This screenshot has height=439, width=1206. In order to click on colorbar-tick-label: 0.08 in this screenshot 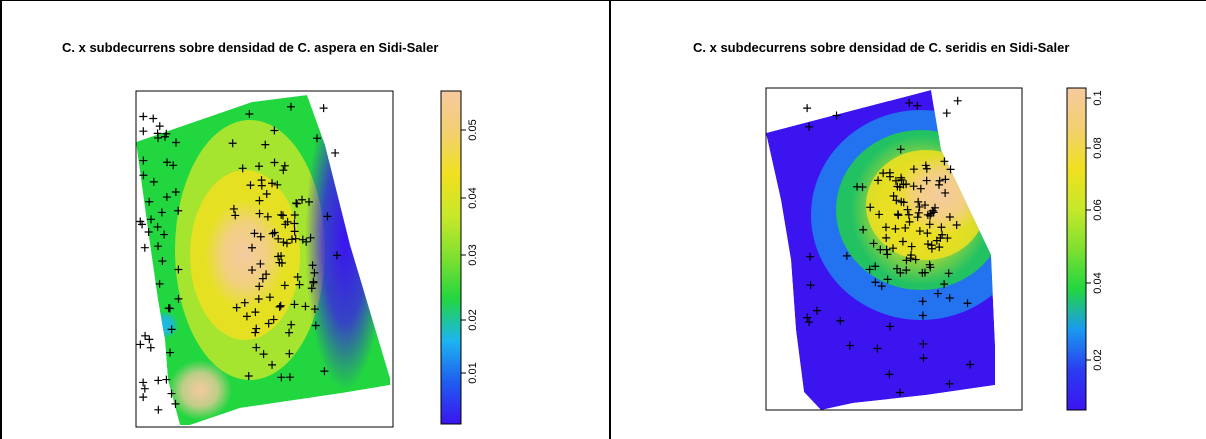, I will do `click(1098, 147)`.